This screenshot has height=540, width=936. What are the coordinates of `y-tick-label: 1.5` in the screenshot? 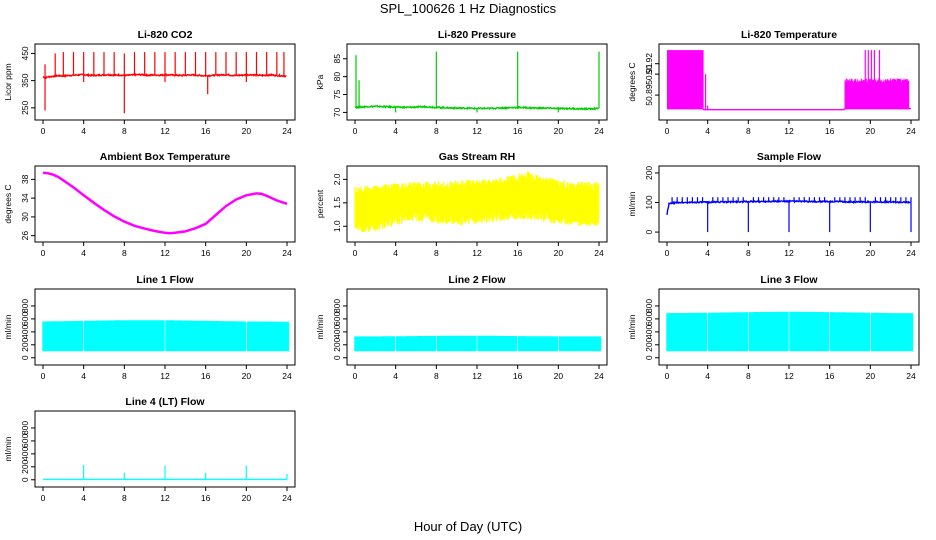 It's located at (337, 203).